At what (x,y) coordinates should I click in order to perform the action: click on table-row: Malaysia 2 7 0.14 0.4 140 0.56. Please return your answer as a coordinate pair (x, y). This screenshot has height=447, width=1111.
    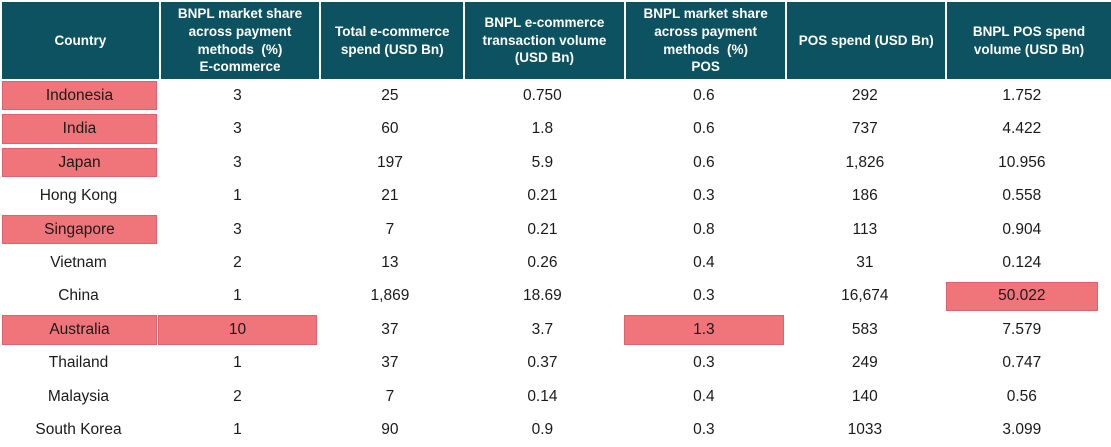
    Looking at the image, I should click on (555, 396).